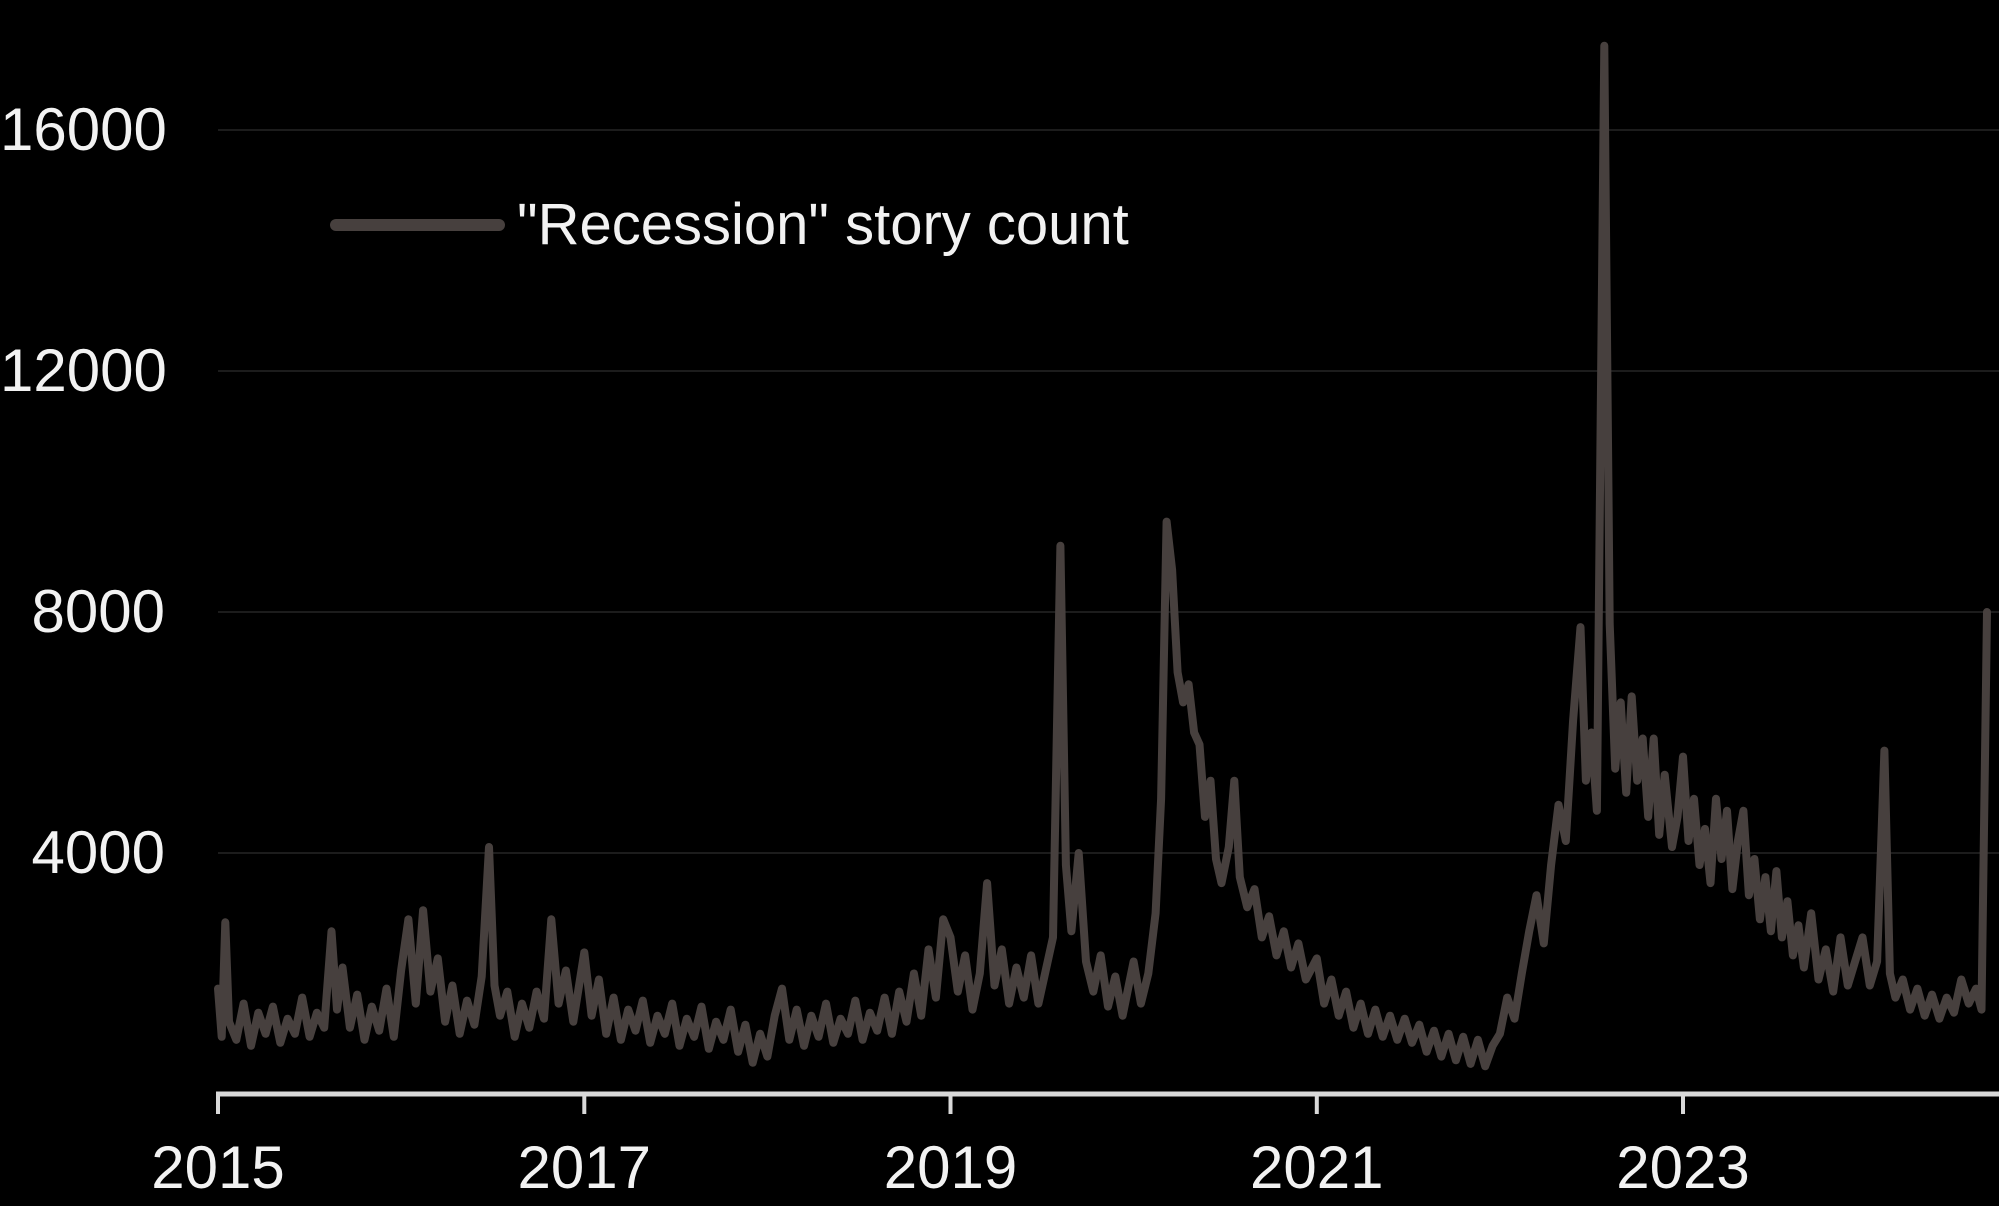 This screenshot has height=1206, width=1999. Describe the element at coordinates (83, 129) in the screenshot. I see `y-axis-tick-label-16000: 16000` at that location.